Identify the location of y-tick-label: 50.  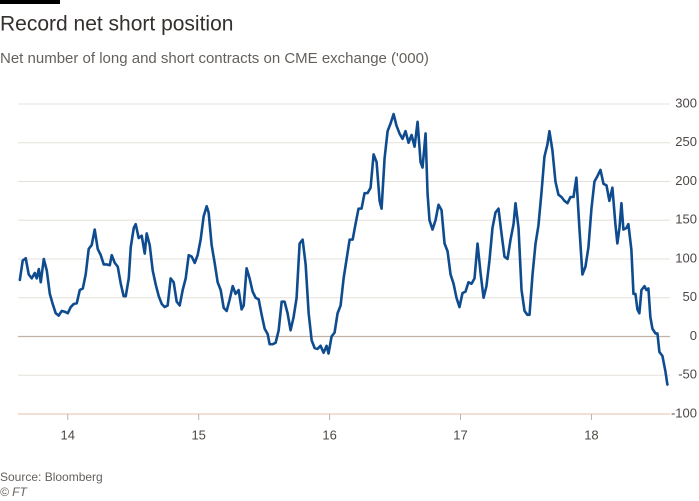
(690, 296).